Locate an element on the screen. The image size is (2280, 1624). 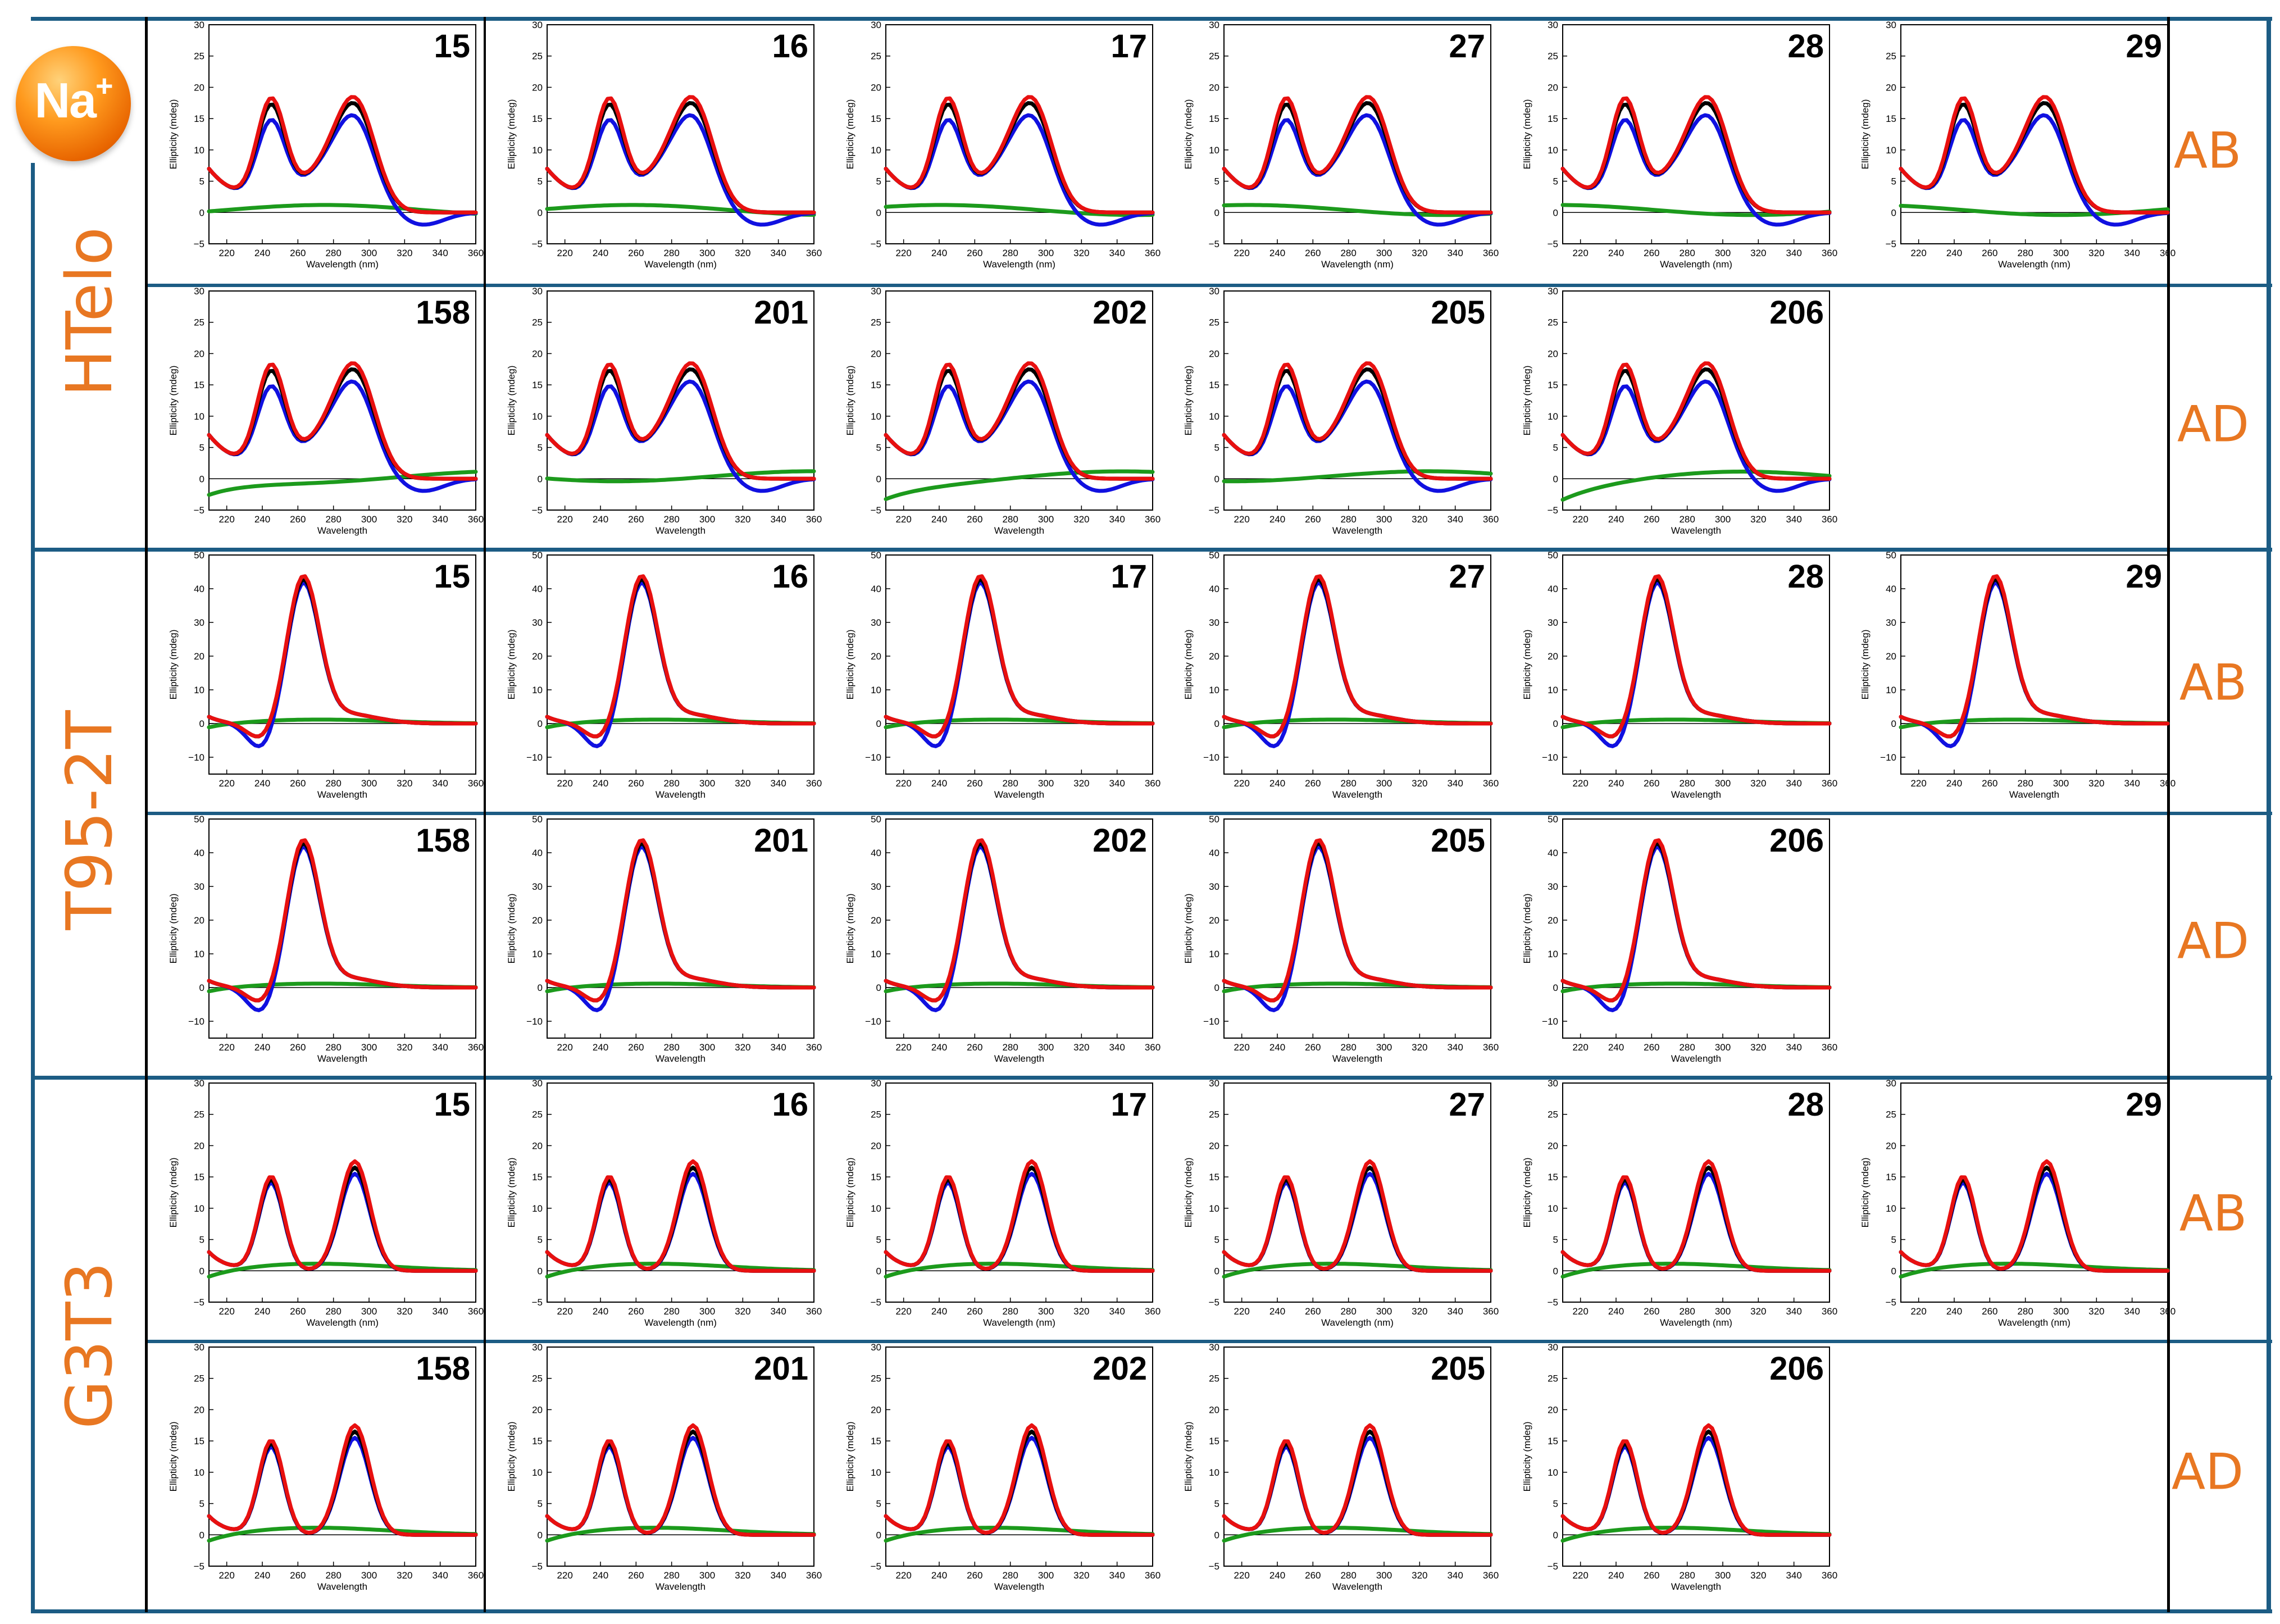
y-tick-label: 40 is located at coordinates (876, 853).